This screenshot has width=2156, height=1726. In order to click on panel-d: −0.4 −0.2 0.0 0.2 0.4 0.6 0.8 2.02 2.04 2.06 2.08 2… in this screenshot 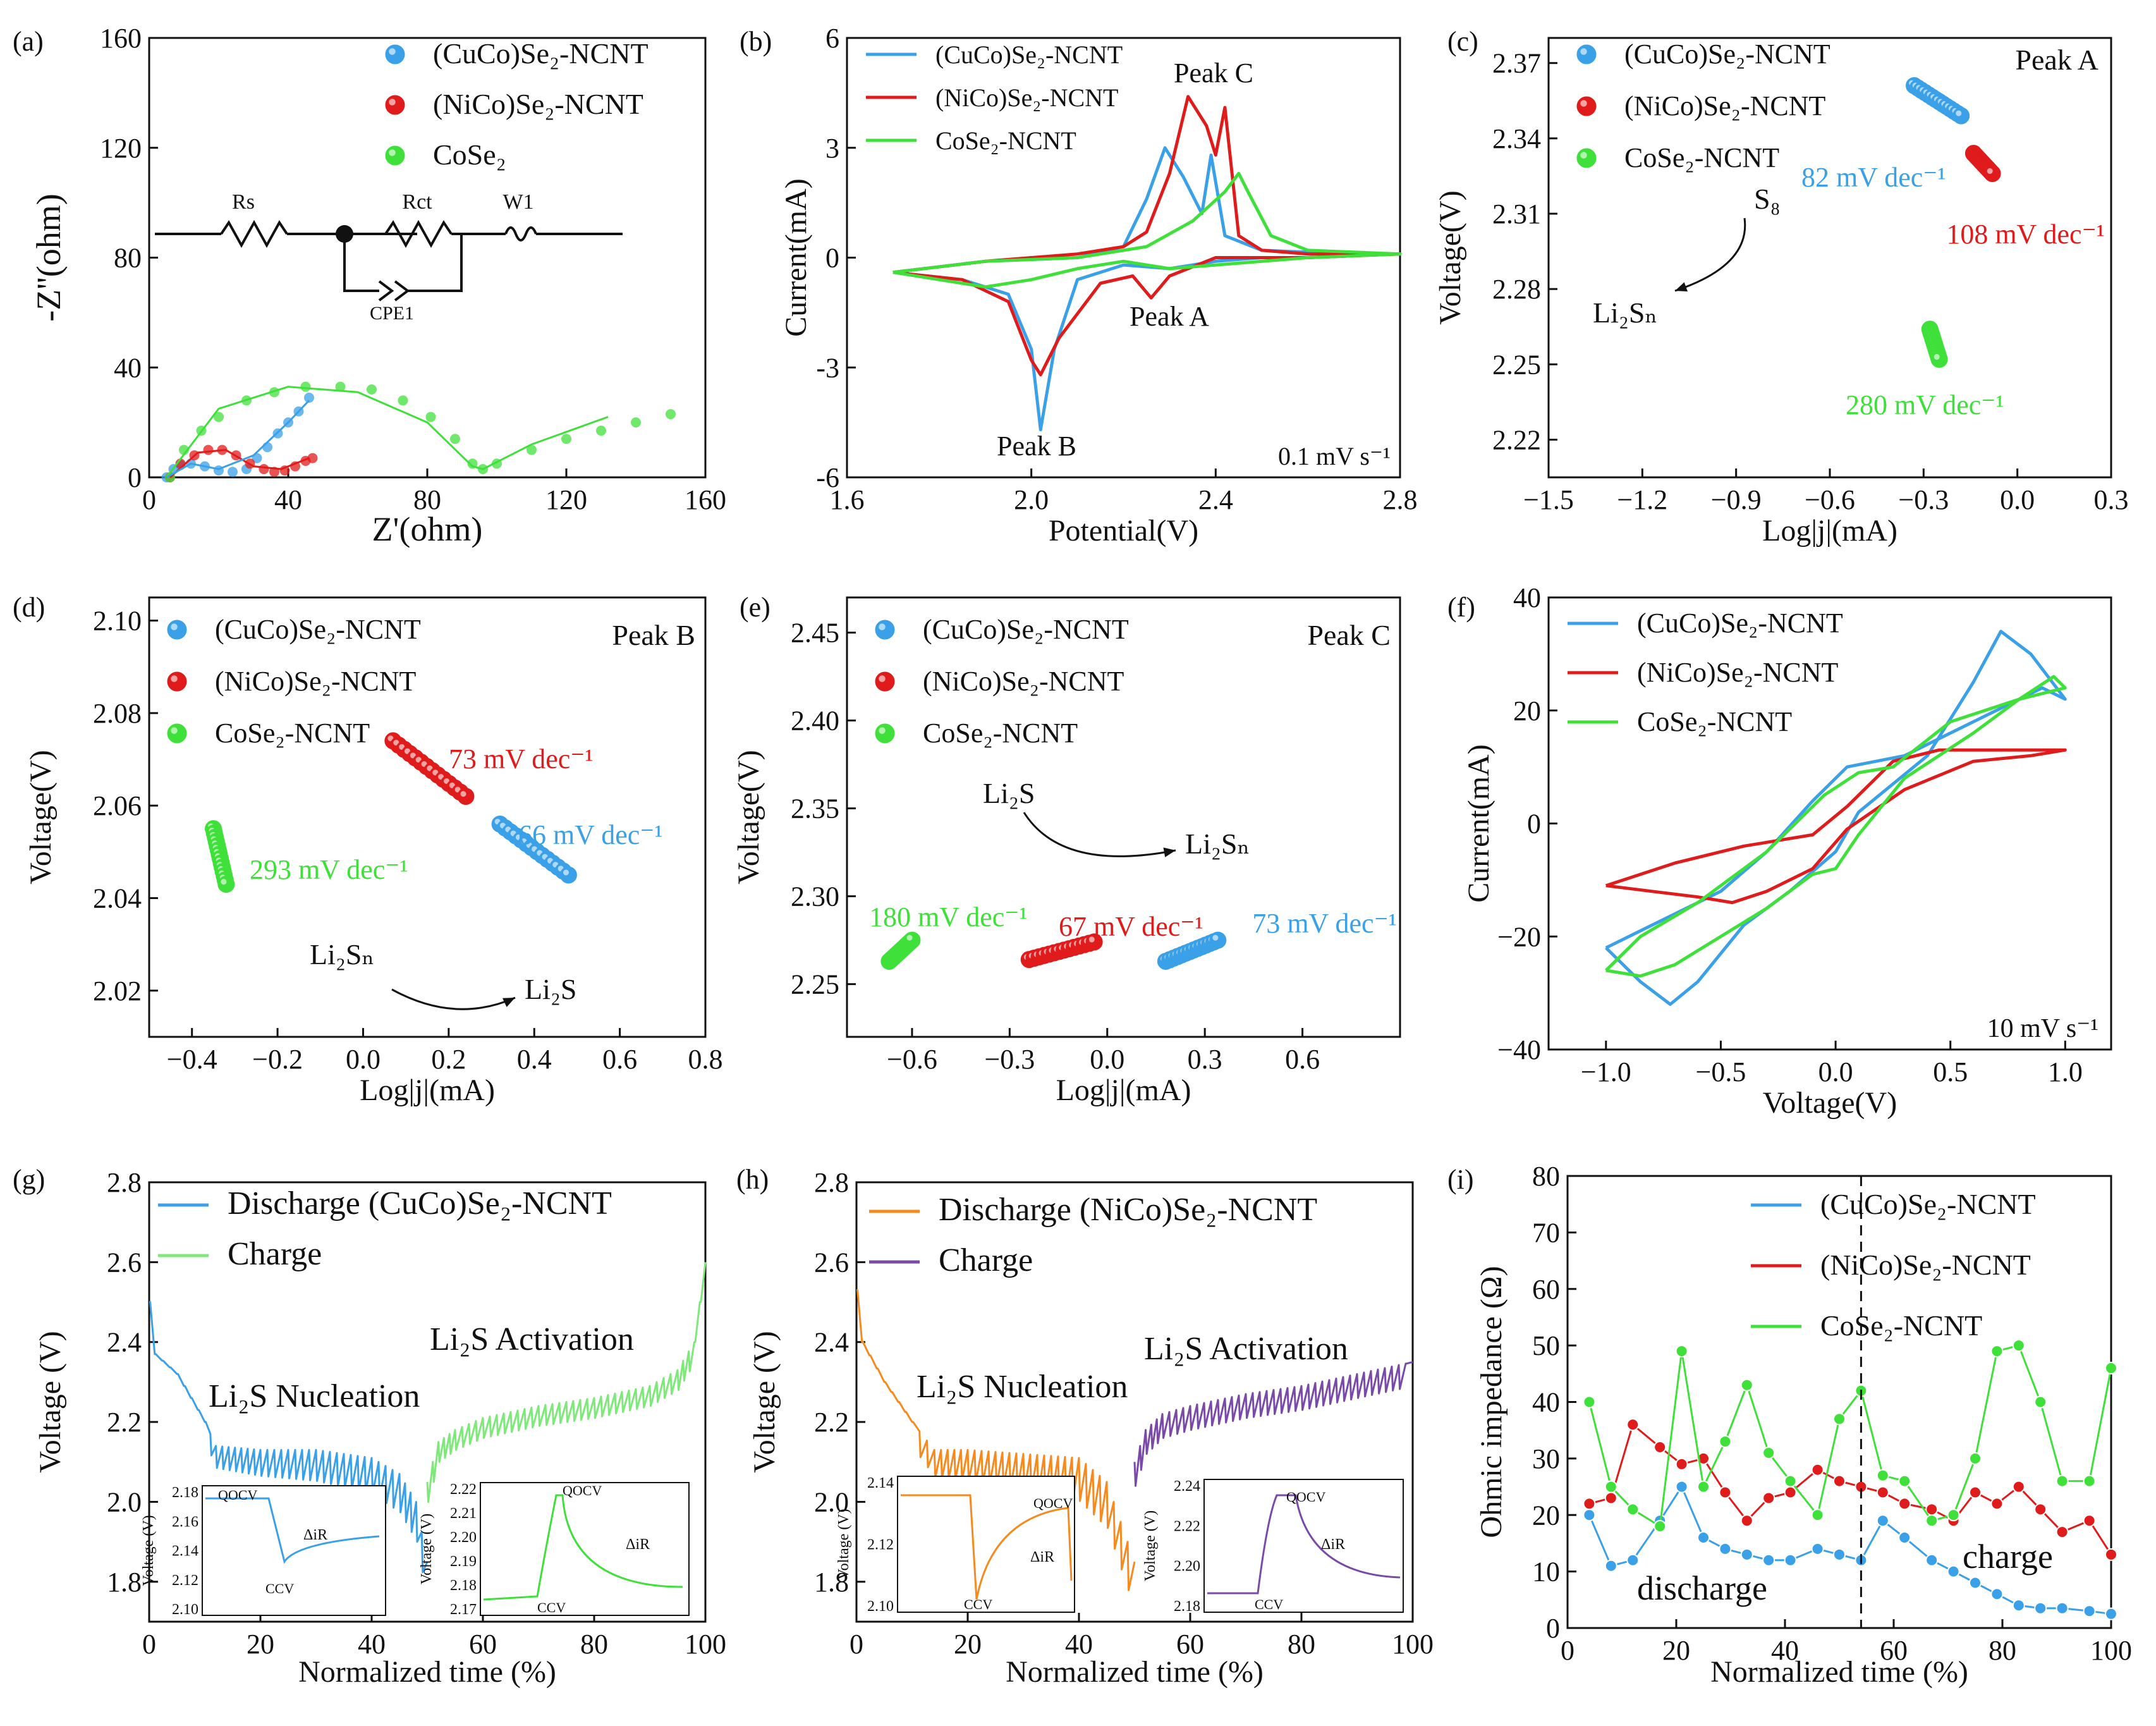, I will do `click(368, 849)`.